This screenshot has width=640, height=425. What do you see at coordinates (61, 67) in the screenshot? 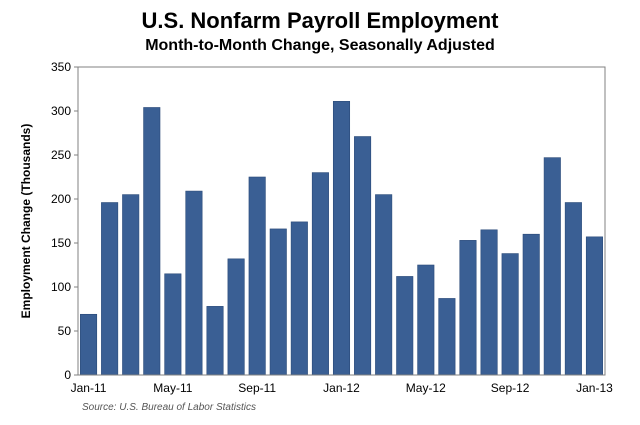
I see `y-tick-label: 350` at bounding box center [61, 67].